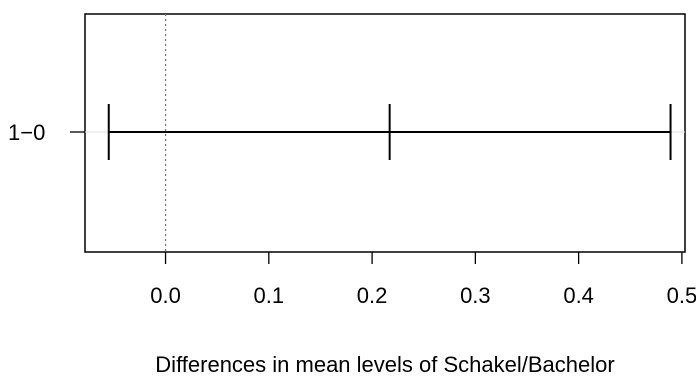  Describe the element at coordinates (26, 132) in the screenshot. I see `interval-label: 1−0` at that location.